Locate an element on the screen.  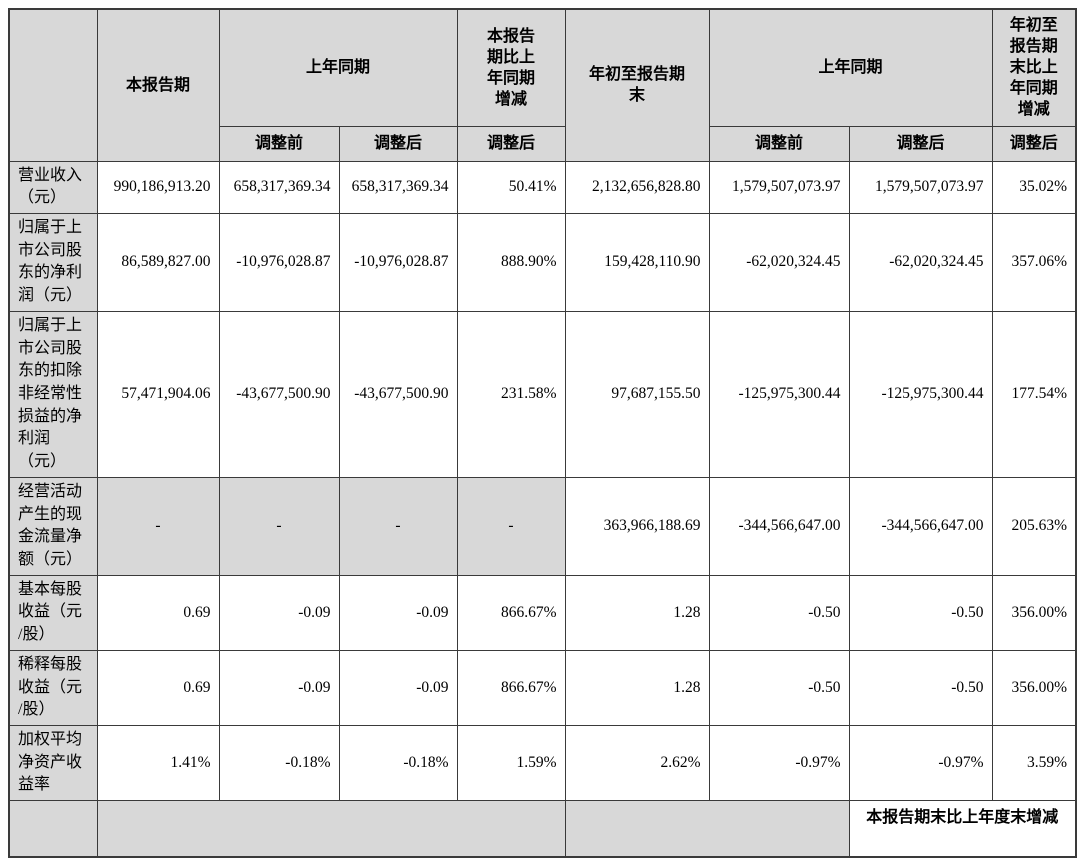
header-prior-year-same-period-2: 上年同期 is located at coordinates (850, 67).